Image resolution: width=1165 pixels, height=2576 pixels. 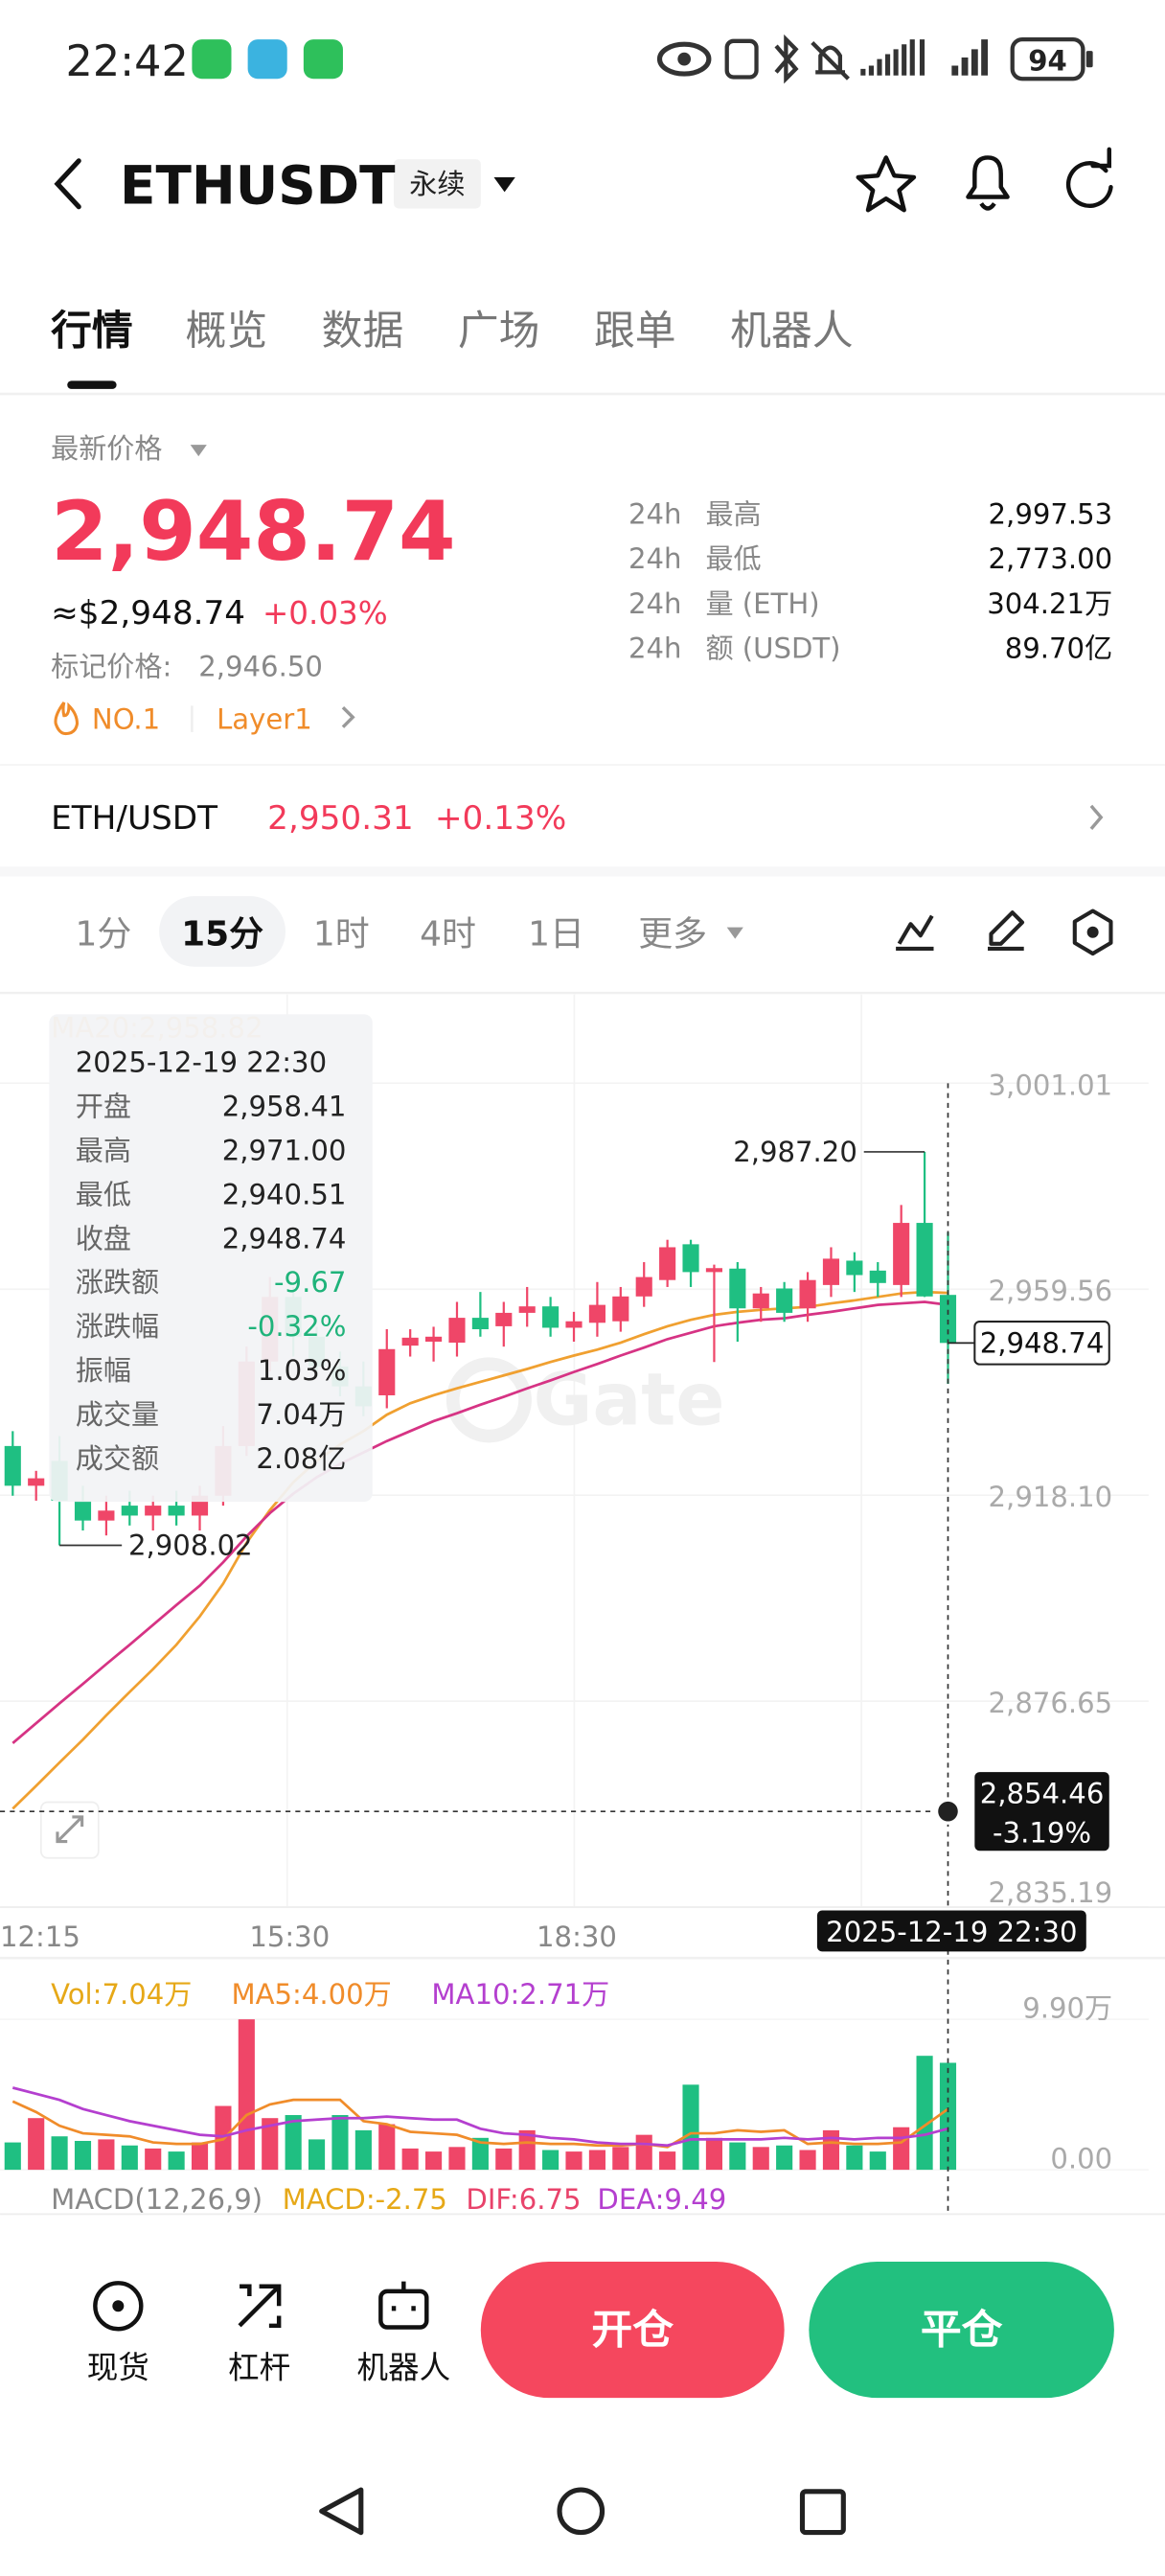 I want to click on spot-price: 2,950.31, so click(x=340, y=818).